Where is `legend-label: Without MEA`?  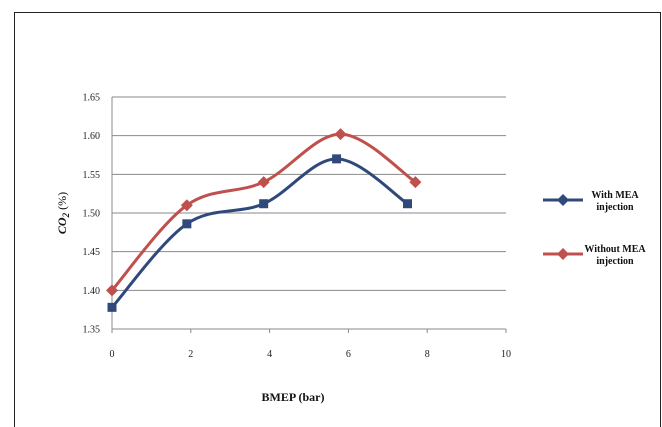
legend-label: Without MEA is located at coordinates (615, 249).